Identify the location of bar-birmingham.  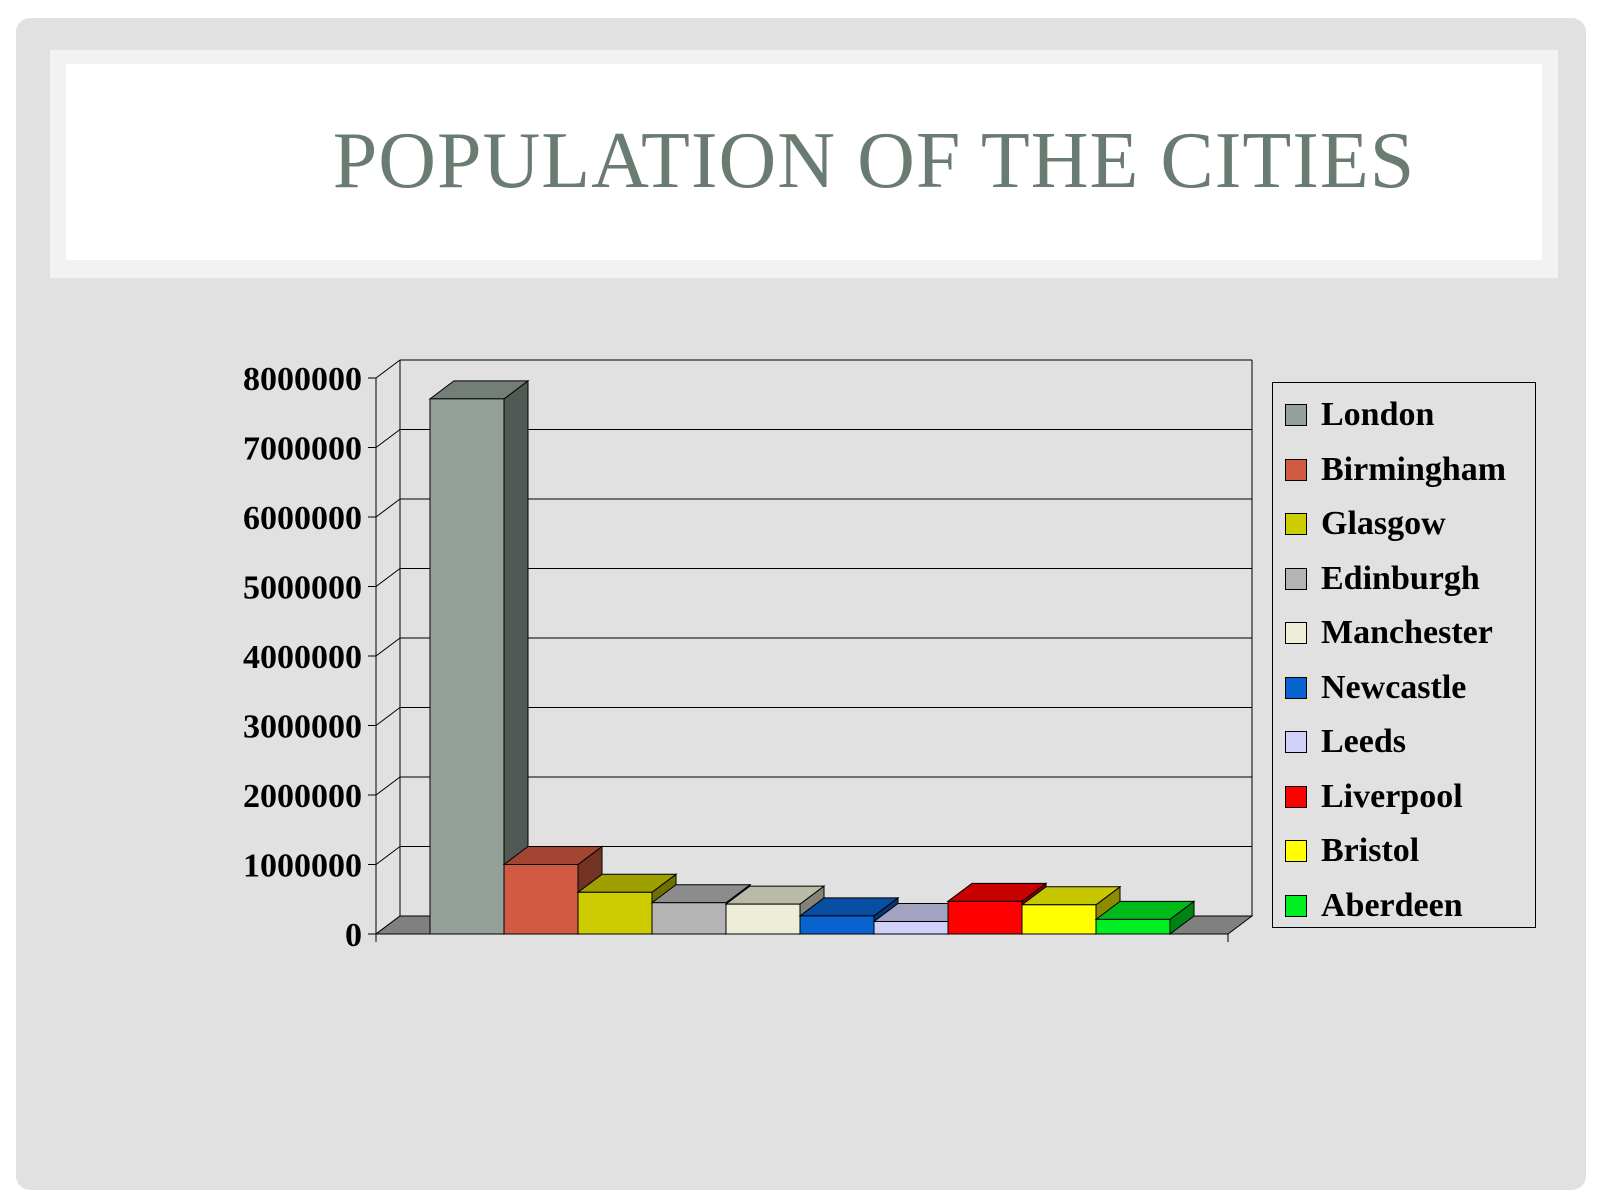
(541, 899).